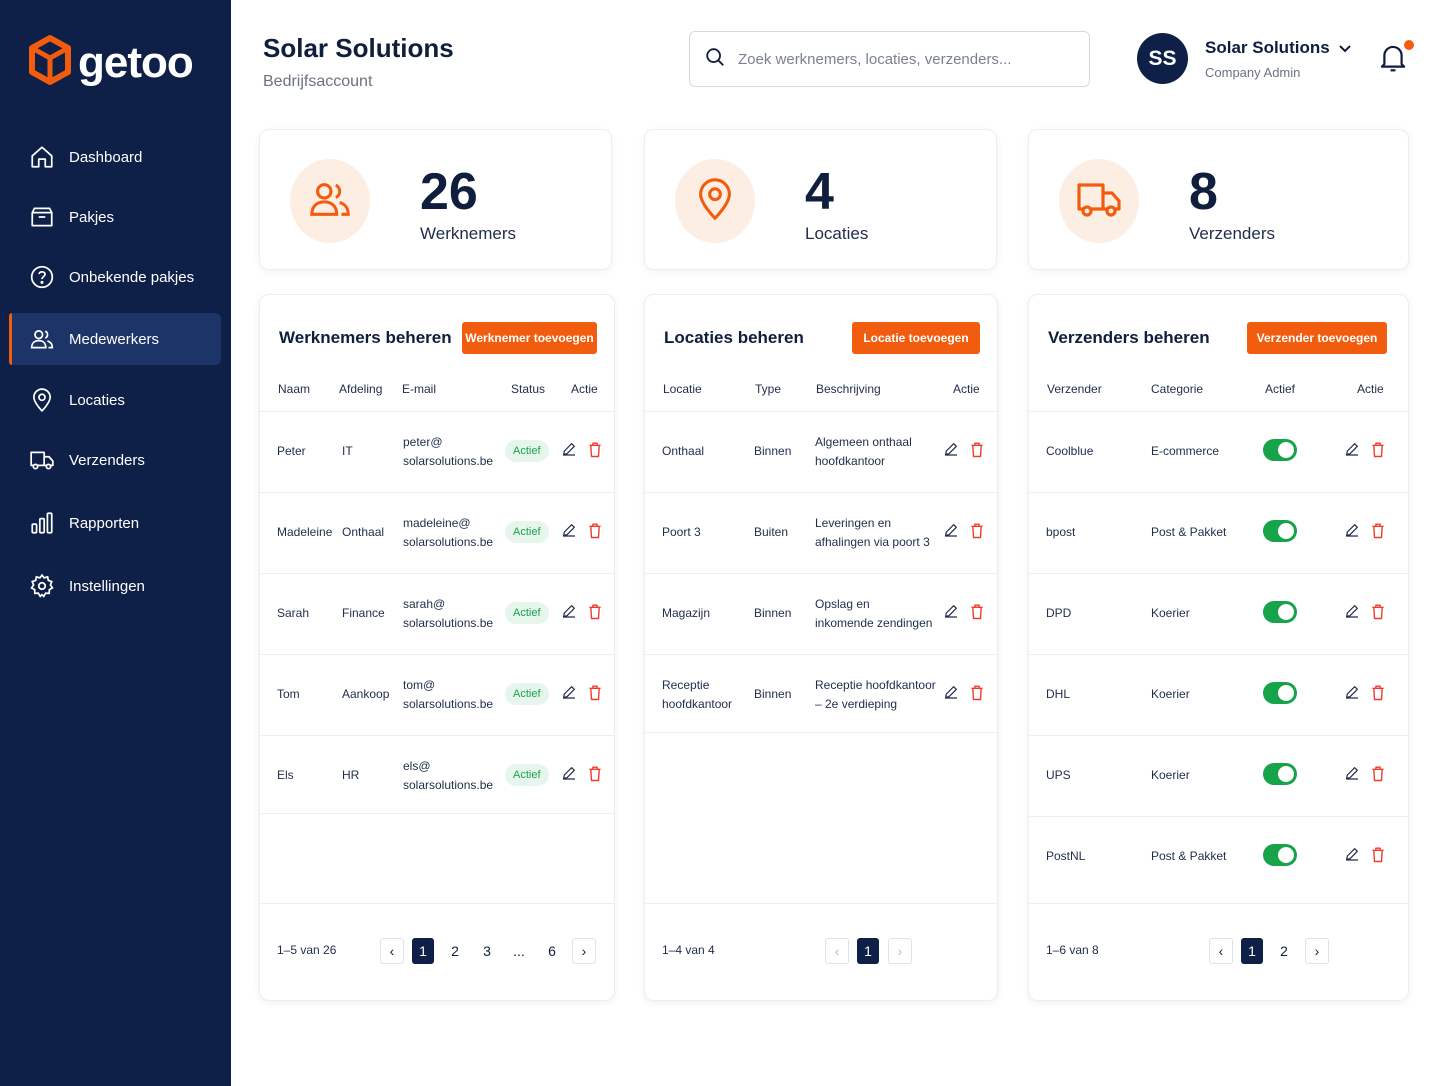  What do you see at coordinates (1218, 856) in the screenshot?
I see `table-row: PostNL Post & Pakket` at bounding box center [1218, 856].